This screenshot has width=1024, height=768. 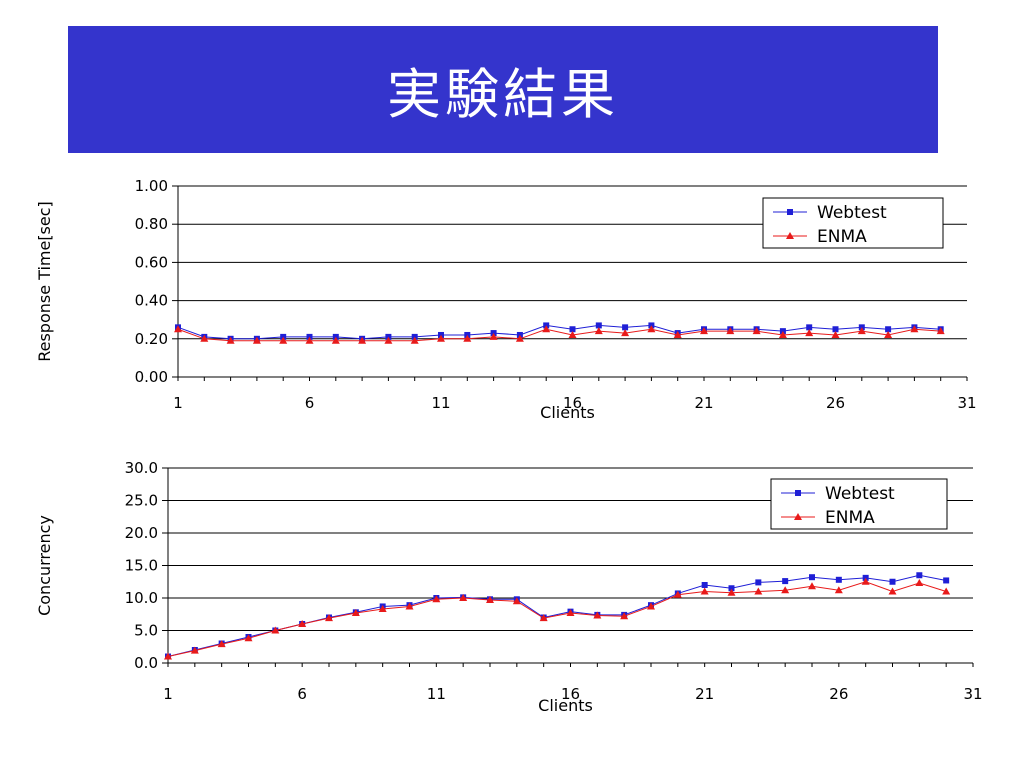 What do you see at coordinates (151, 377) in the screenshot?
I see `y-tick-label: 0.00` at bounding box center [151, 377].